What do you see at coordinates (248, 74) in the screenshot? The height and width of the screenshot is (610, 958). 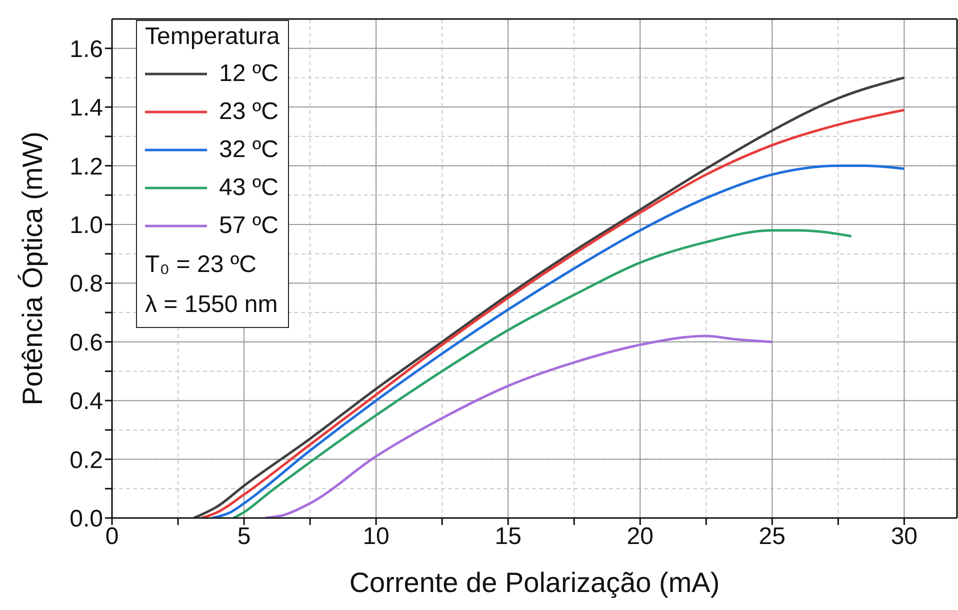 I see `legend-label: 12 ºC` at bounding box center [248, 74].